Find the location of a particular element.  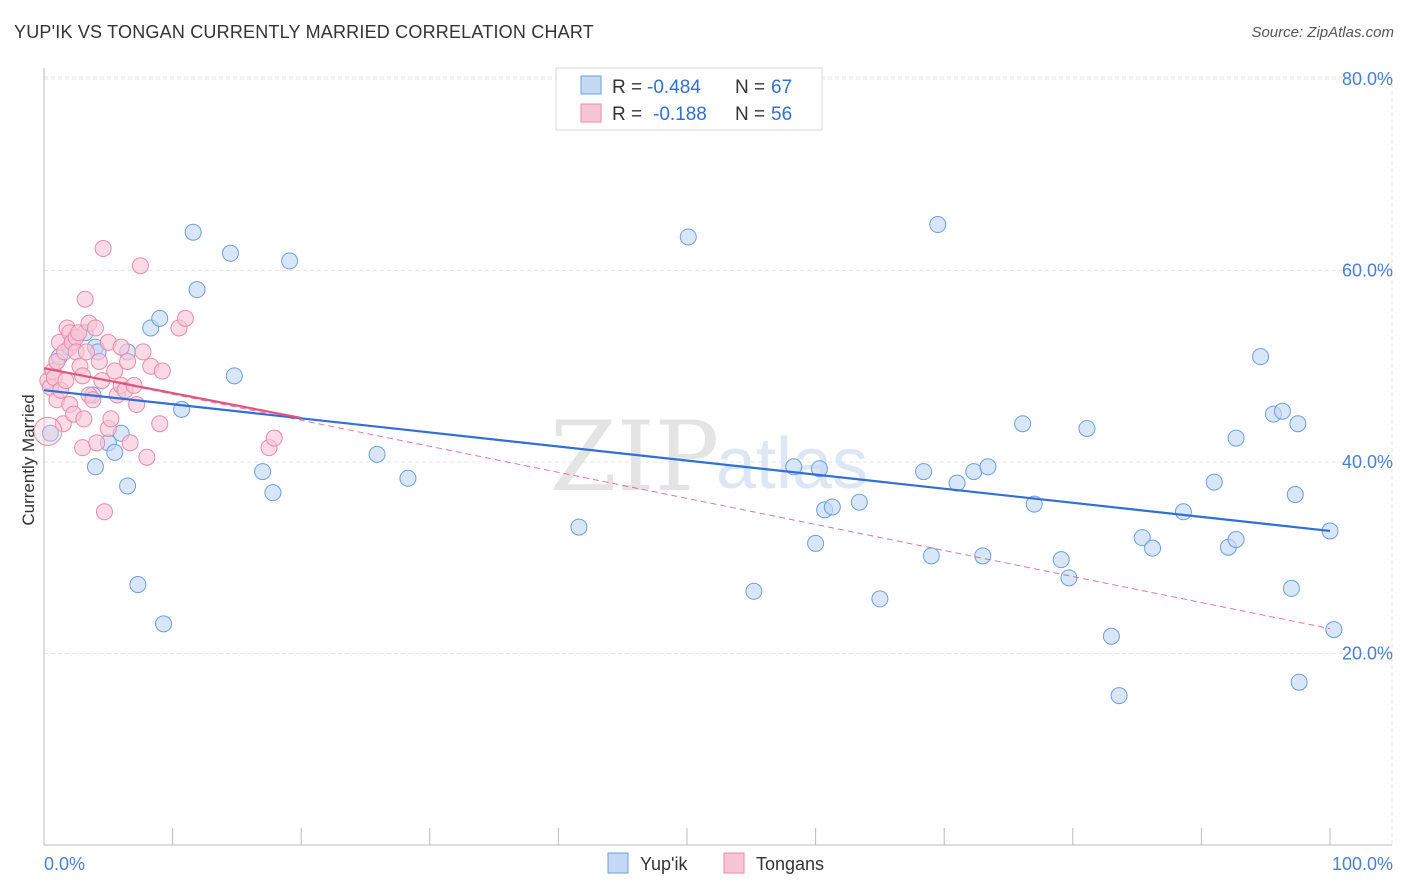

x-tick-label-0: 0.0% is located at coordinates (64, 864).